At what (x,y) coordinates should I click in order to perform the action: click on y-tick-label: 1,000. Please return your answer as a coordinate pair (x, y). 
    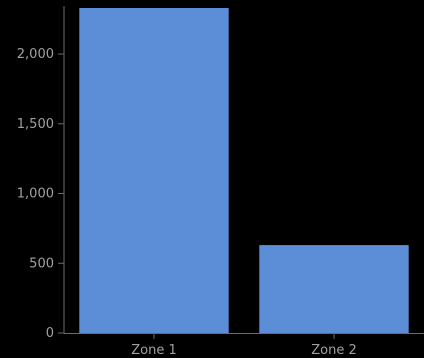
    Looking at the image, I should click on (35, 194).